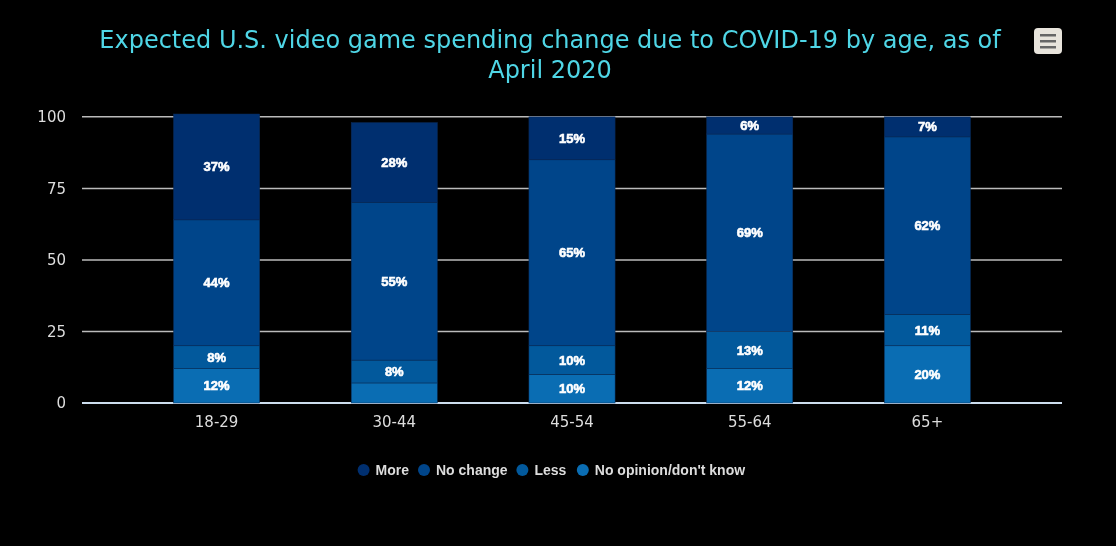 Image resolution: width=1116 pixels, height=546 pixels. I want to click on data-label: 11%, so click(927, 330).